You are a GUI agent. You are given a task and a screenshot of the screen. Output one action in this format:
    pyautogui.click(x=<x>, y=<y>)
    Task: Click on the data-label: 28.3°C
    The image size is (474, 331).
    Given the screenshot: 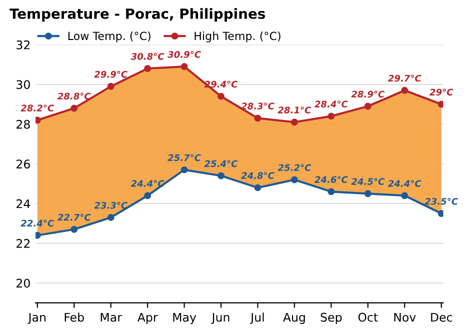 What is the action you would take?
    pyautogui.click(x=257, y=106)
    